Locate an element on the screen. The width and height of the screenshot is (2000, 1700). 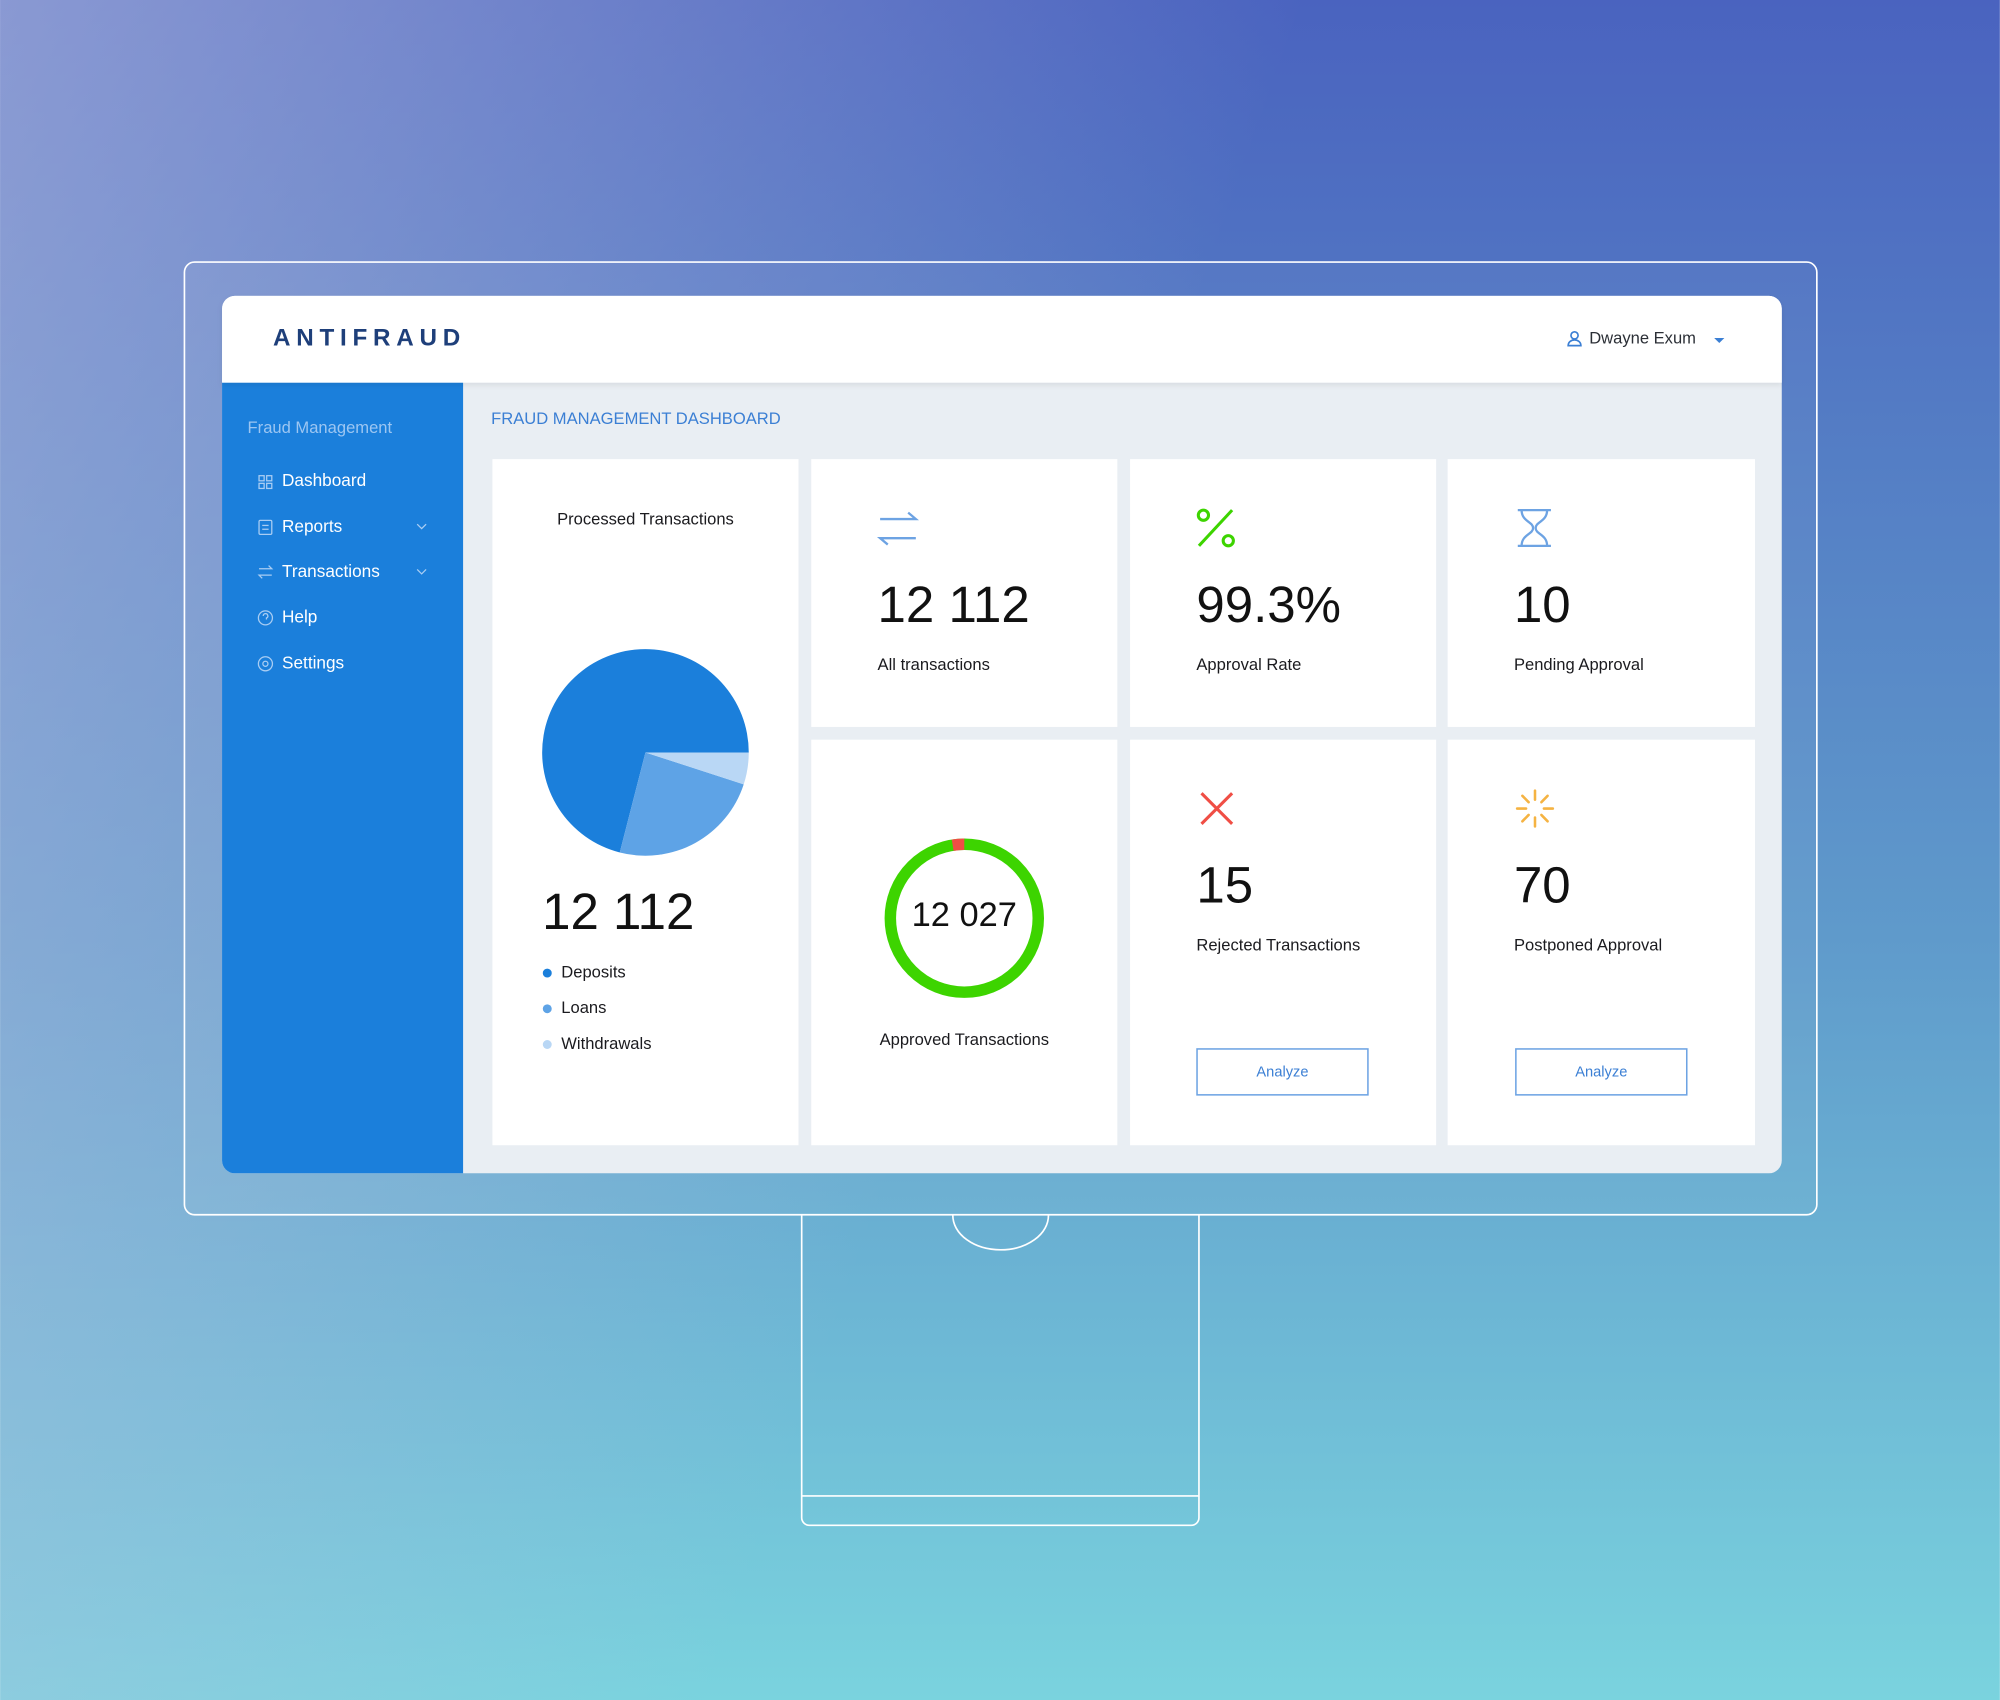
nav-item: Reports is located at coordinates (312, 526).